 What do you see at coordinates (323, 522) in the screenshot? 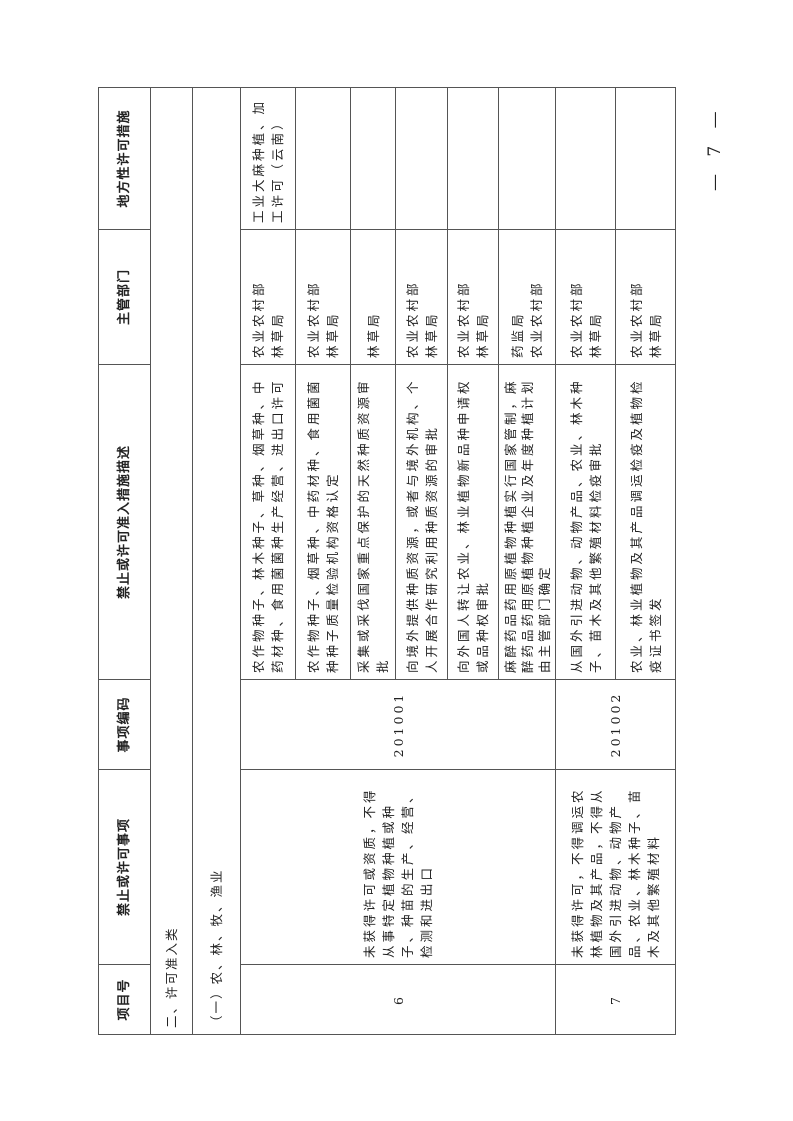
I see `measure-description: 农作物种子、烟草种、中药材种、食用菌菌种种子质量检验机构资格认定` at bounding box center [323, 522].